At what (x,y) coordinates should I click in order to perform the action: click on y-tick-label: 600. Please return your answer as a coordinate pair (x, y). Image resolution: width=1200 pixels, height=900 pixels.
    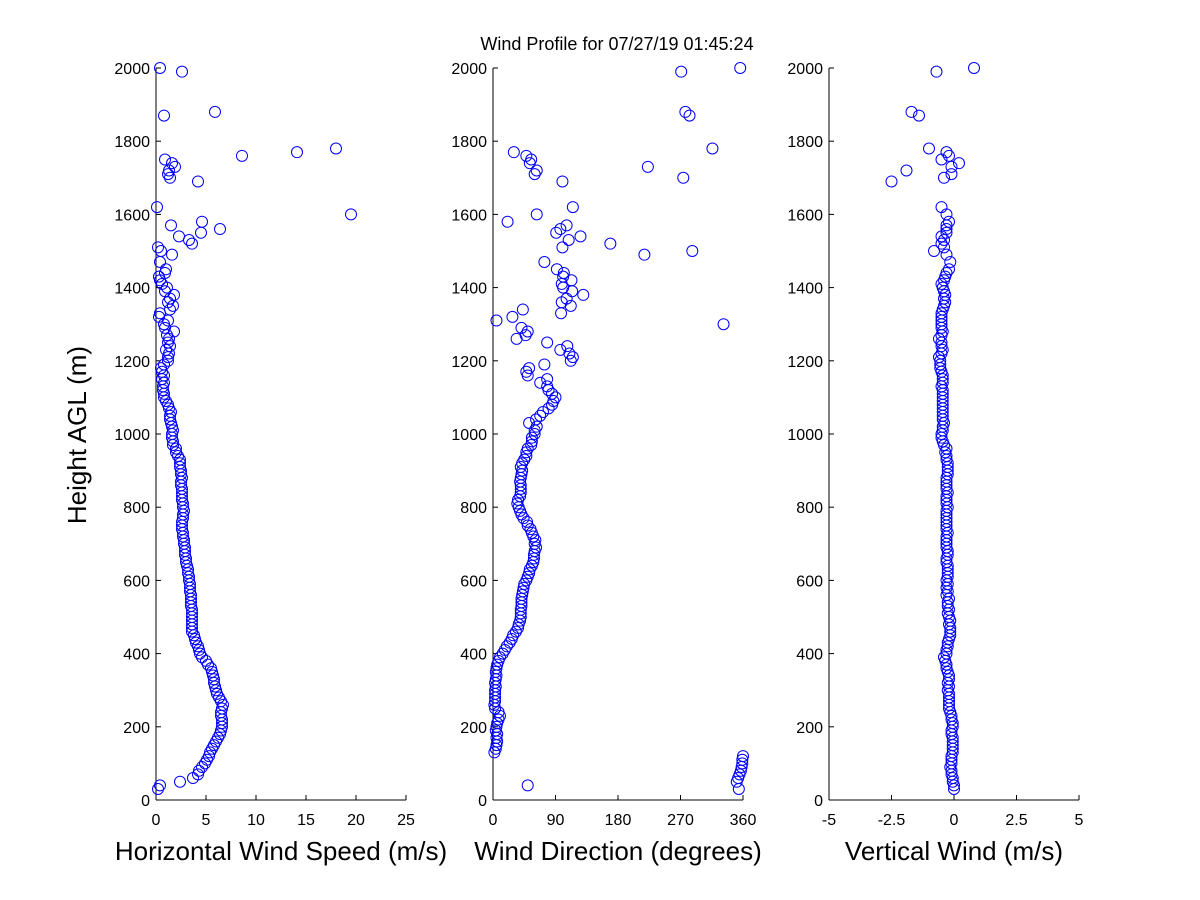
    Looking at the image, I should click on (136, 581).